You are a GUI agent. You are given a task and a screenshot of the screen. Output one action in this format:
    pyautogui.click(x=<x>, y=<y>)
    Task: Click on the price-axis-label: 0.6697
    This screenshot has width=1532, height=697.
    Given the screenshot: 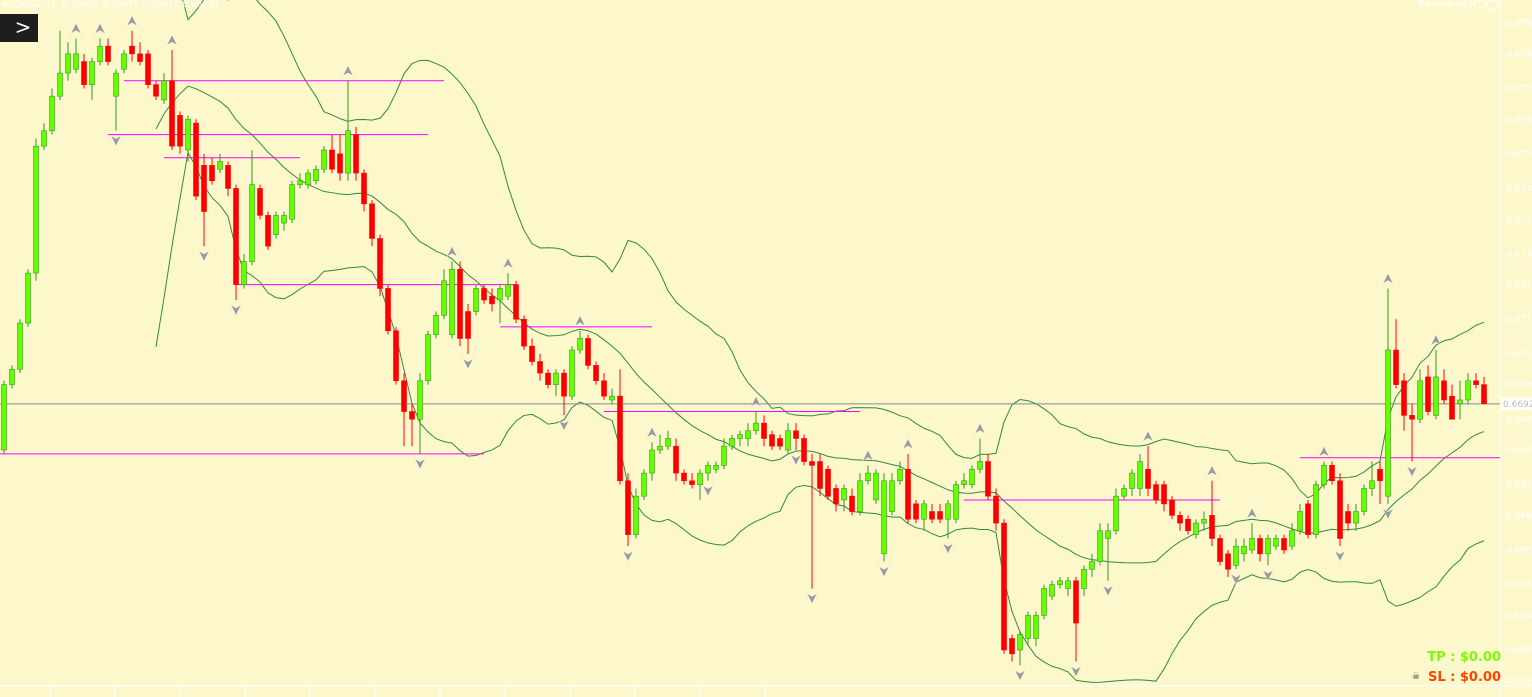 What is the action you would take?
    pyautogui.click(x=1519, y=386)
    